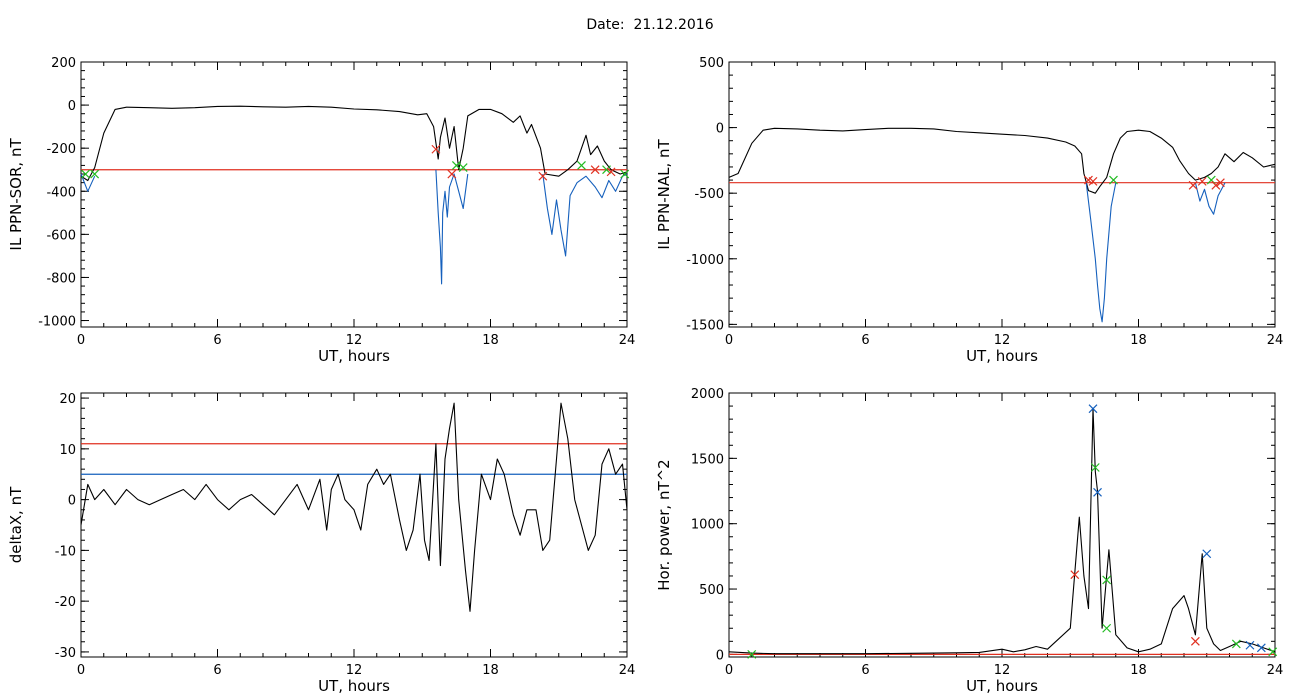  Describe the element at coordinates (707, 394) in the screenshot. I see `y-tick-label: 2000` at that location.